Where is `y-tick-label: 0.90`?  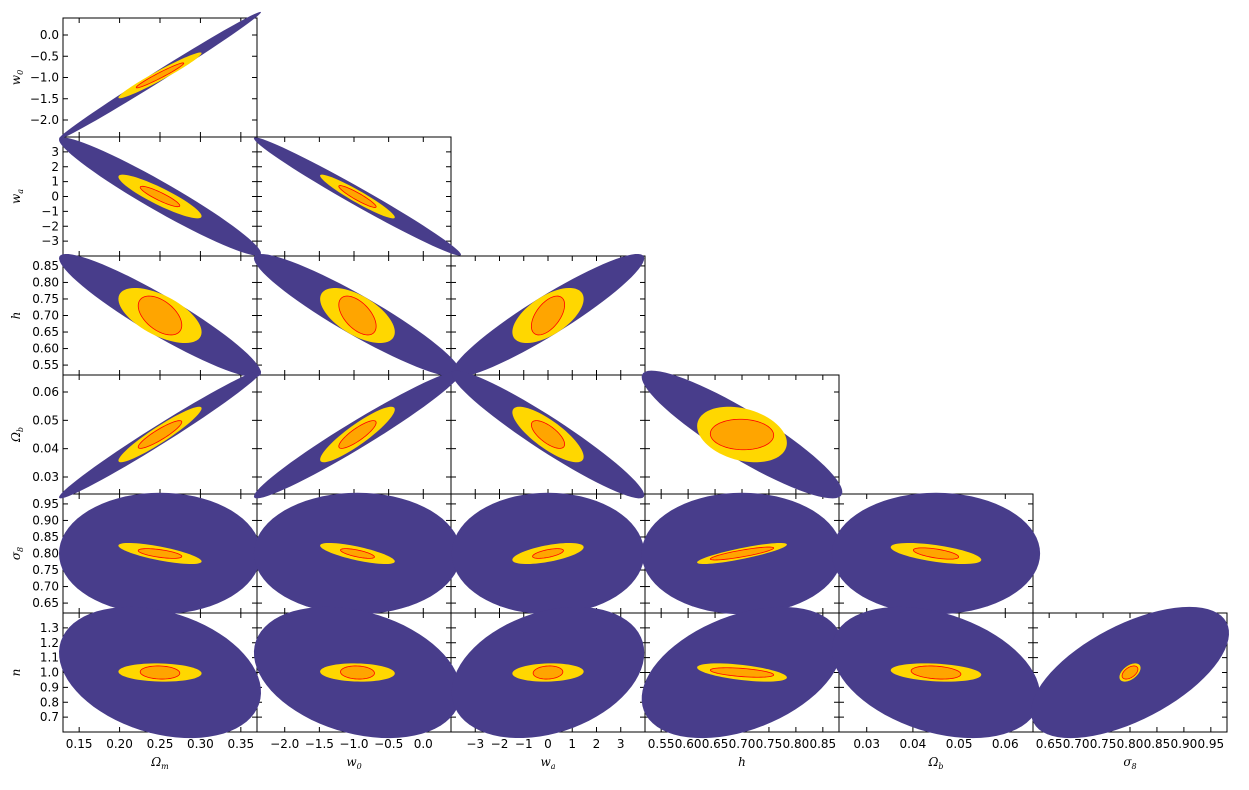
y-tick-label: 0.90 is located at coordinates (45, 520).